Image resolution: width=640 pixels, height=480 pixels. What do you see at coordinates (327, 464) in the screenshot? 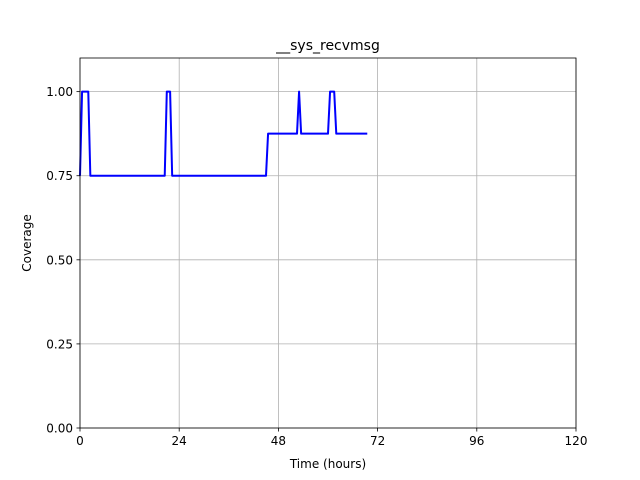
I see `x-axis-label: Time (hours)` at bounding box center [327, 464].